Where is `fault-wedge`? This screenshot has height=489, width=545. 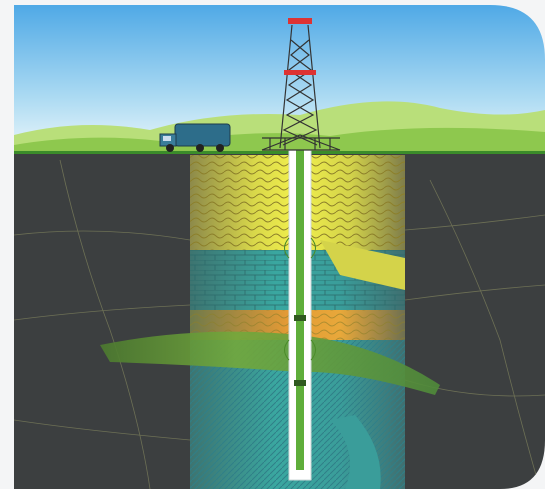 fault-wedge is located at coordinates (362, 265).